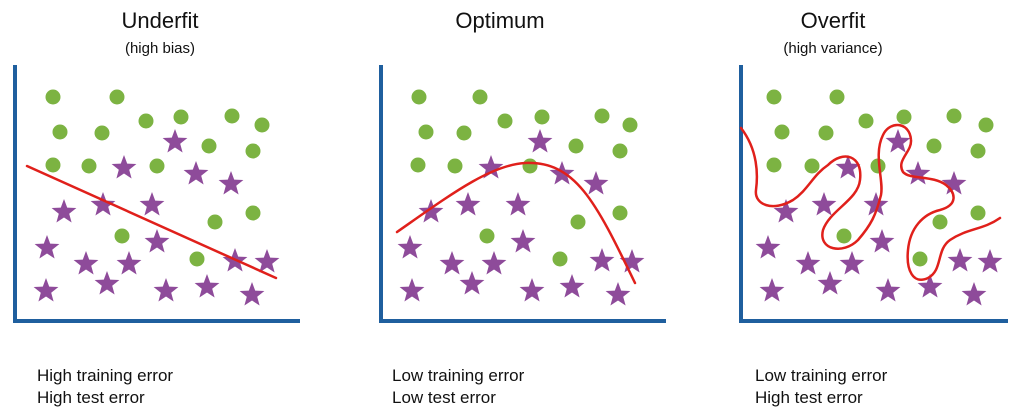  What do you see at coordinates (516, 223) in the screenshot?
I see `fit-curve-arc` at bounding box center [516, 223].